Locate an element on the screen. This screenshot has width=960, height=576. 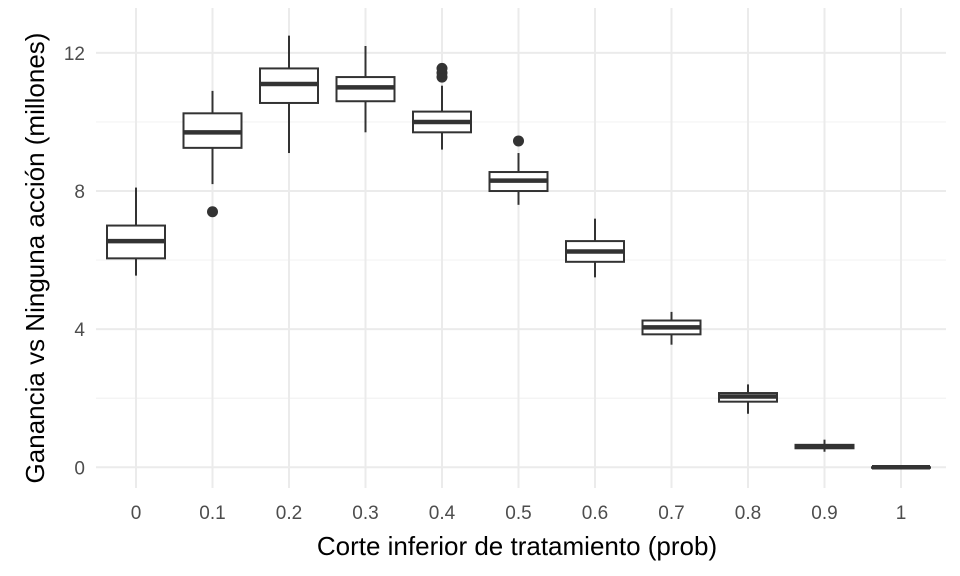
x-tick-label: 1 is located at coordinates (901, 513).